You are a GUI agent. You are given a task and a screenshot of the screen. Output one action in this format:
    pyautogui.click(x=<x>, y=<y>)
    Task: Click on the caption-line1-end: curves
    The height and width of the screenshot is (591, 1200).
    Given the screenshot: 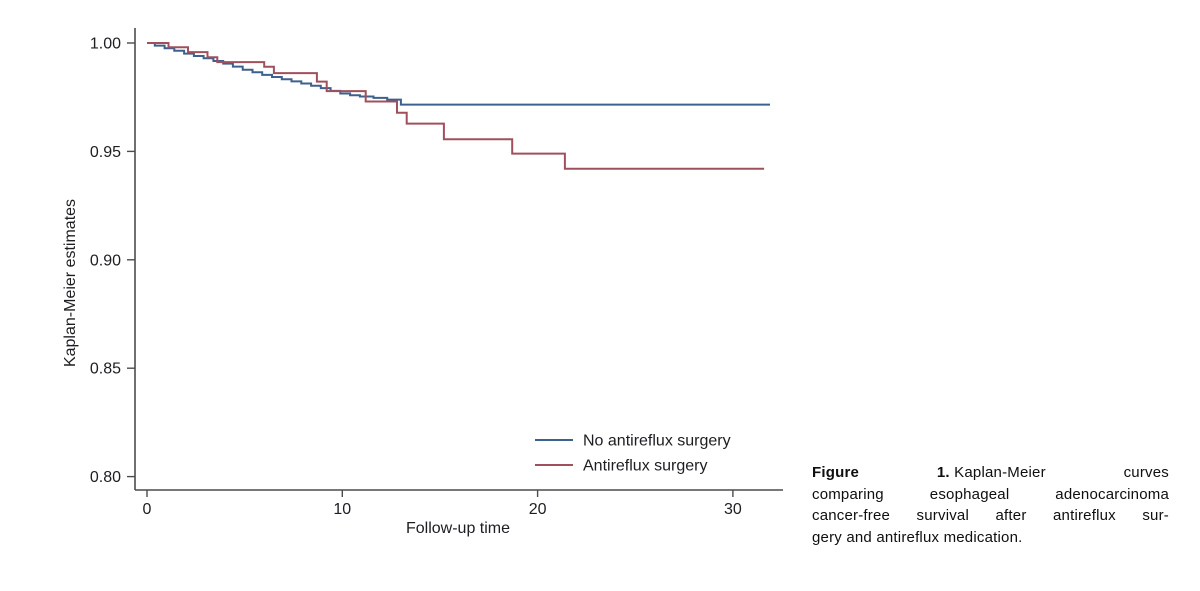 What is the action you would take?
    pyautogui.click(x=1146, y=472)
    